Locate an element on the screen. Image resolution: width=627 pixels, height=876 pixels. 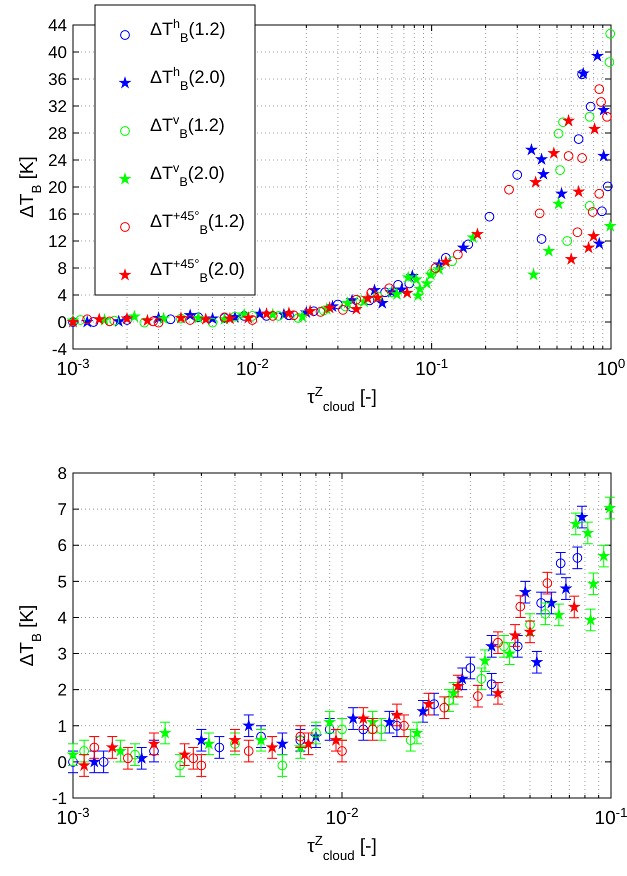
y-tick-label: 20 is located at coordinates (57, 187).